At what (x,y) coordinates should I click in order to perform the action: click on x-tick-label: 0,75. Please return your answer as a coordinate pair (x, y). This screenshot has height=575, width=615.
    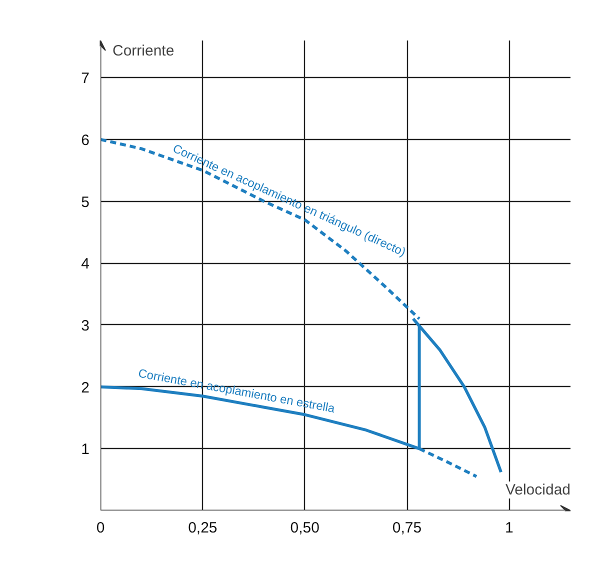
    Looking at the image, I should click on (407, 528).